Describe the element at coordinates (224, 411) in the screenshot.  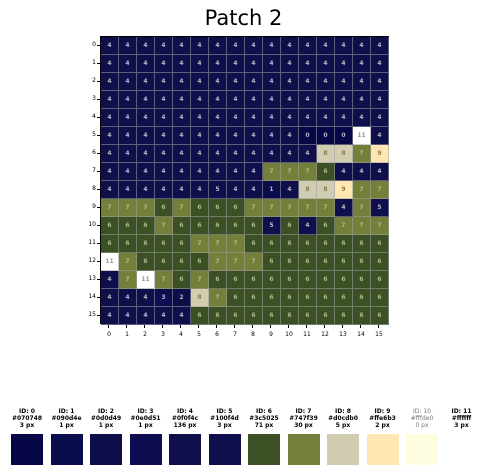
I see `legend-id-label: ID: 5` at that location.